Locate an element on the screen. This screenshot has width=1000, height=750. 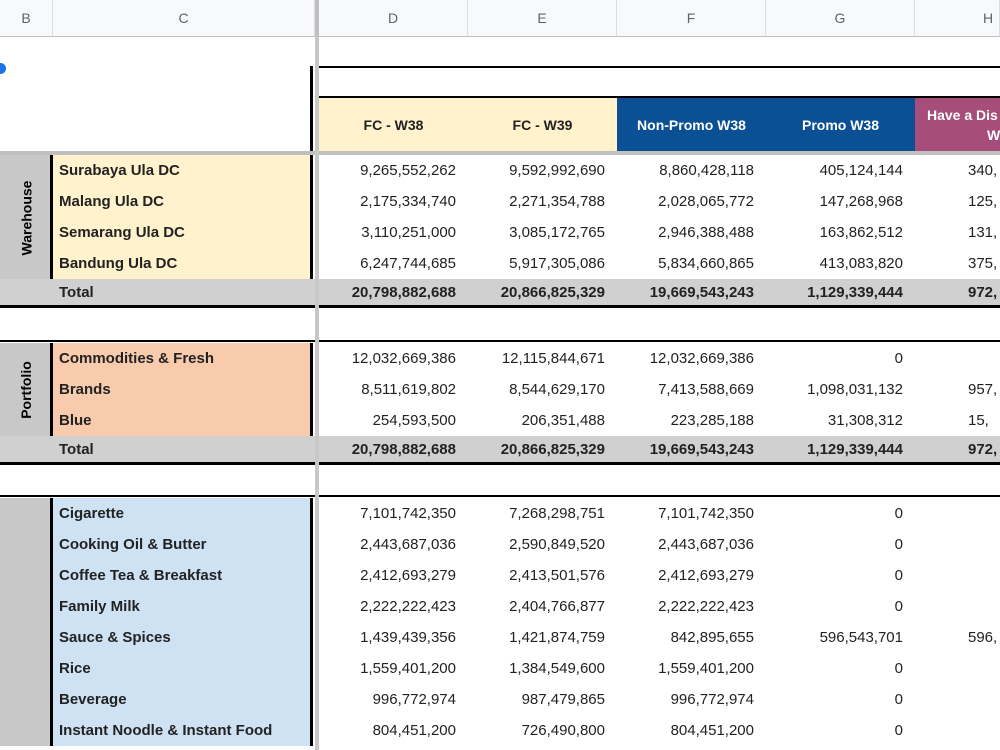
portfolio-cell-d: 12,032,669,386 is located at coordinates (403, 358).